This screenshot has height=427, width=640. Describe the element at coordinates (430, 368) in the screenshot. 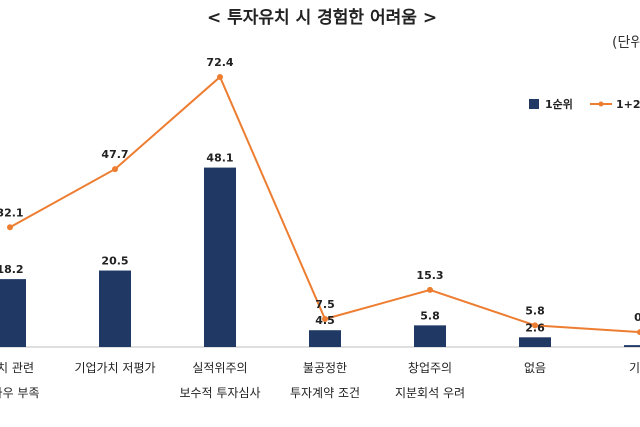

I see `category-label: 창업주의` at that location.